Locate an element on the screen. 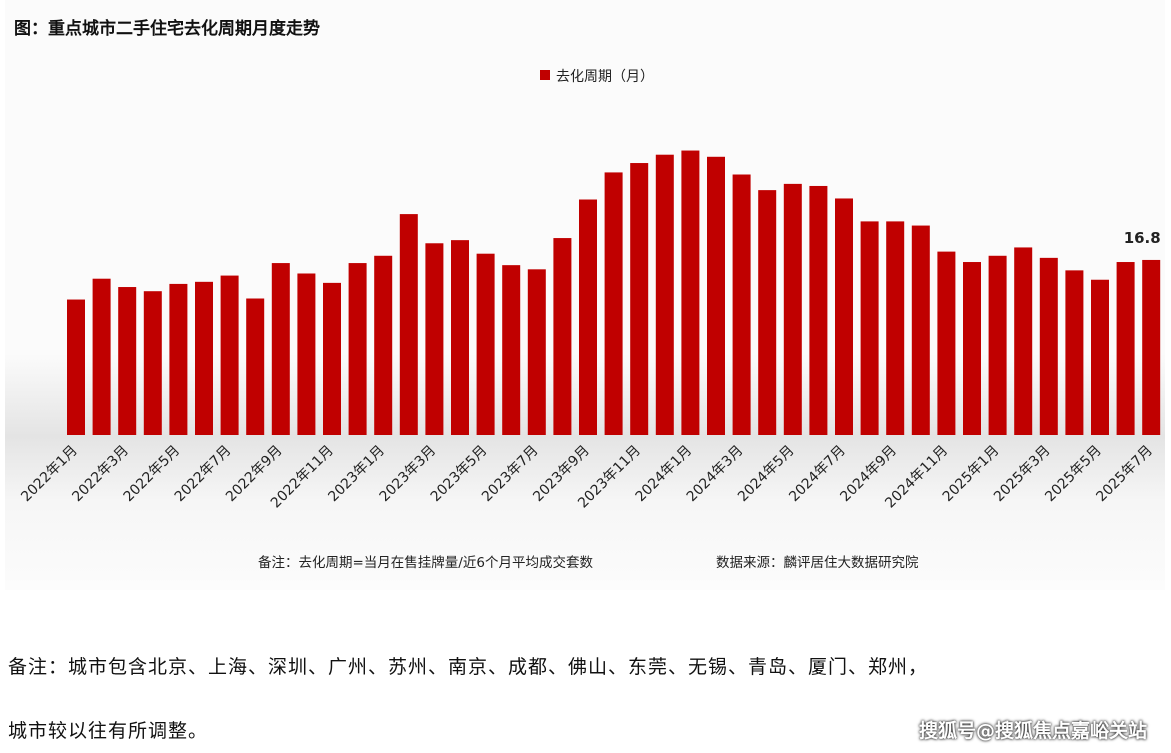 This screenshot has width=1171, height=753. chart-note: 备注：去化周期=当月在售挂牌量/近6个月平均成交套数 is located at coordinates (425, 562).